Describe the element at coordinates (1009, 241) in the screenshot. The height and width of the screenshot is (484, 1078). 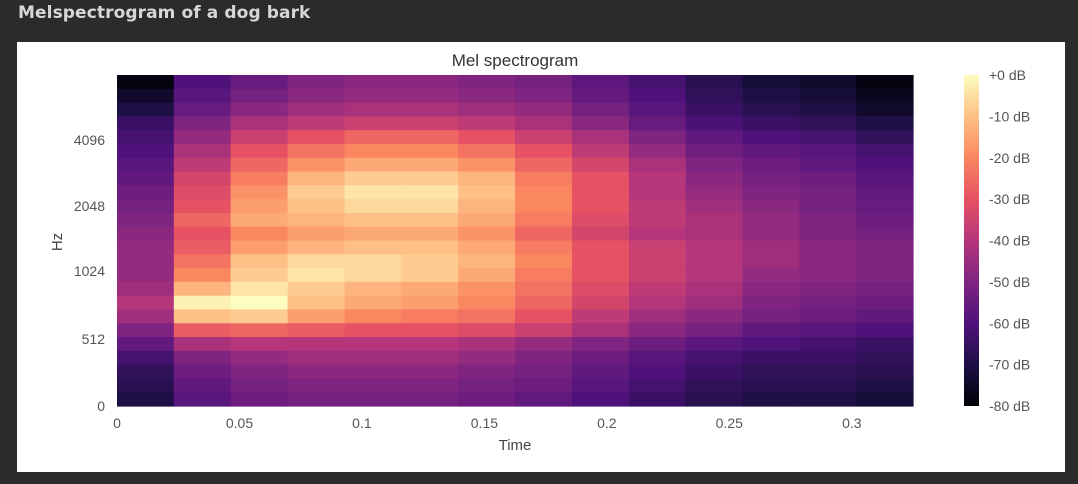
I see `colorbar-tick-label: -40 dB` at that location.